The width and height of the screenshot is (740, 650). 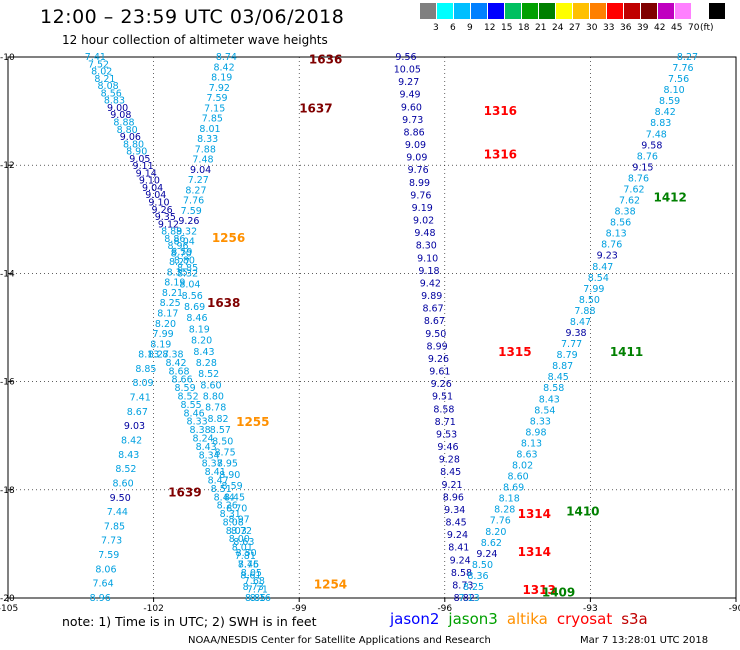 What do you see at coordinates (453, 28) in the screenshot?
I see `colorbar-label: 6` at bounding box center [453, 28].